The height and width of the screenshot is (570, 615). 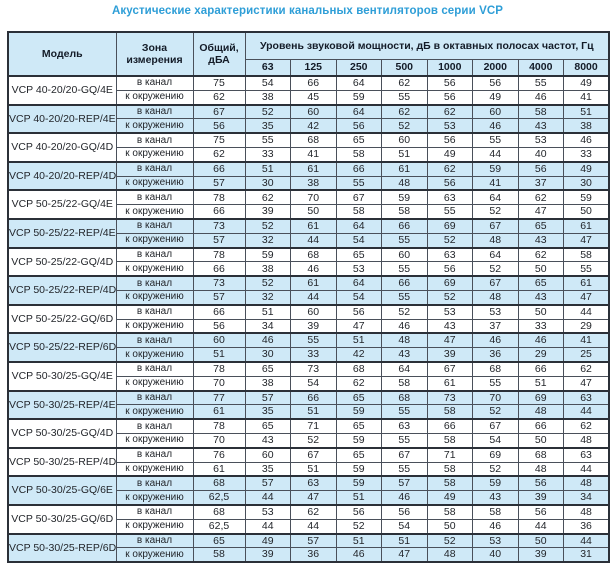 What do you see at coordinates (313, 426) in the screenshot?
I see `spl-value-cell: 71` at bounding box center [313, 426].